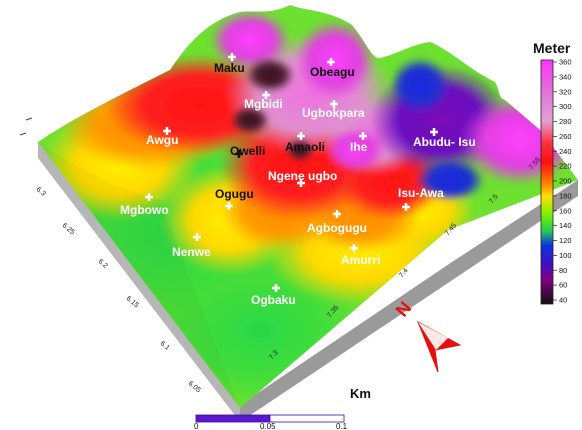 This screenshot has height=430, width=582. Describe the element at coordinates (342, 426) in the screenshot. I see `scale-label-2: 0.1` at that location.